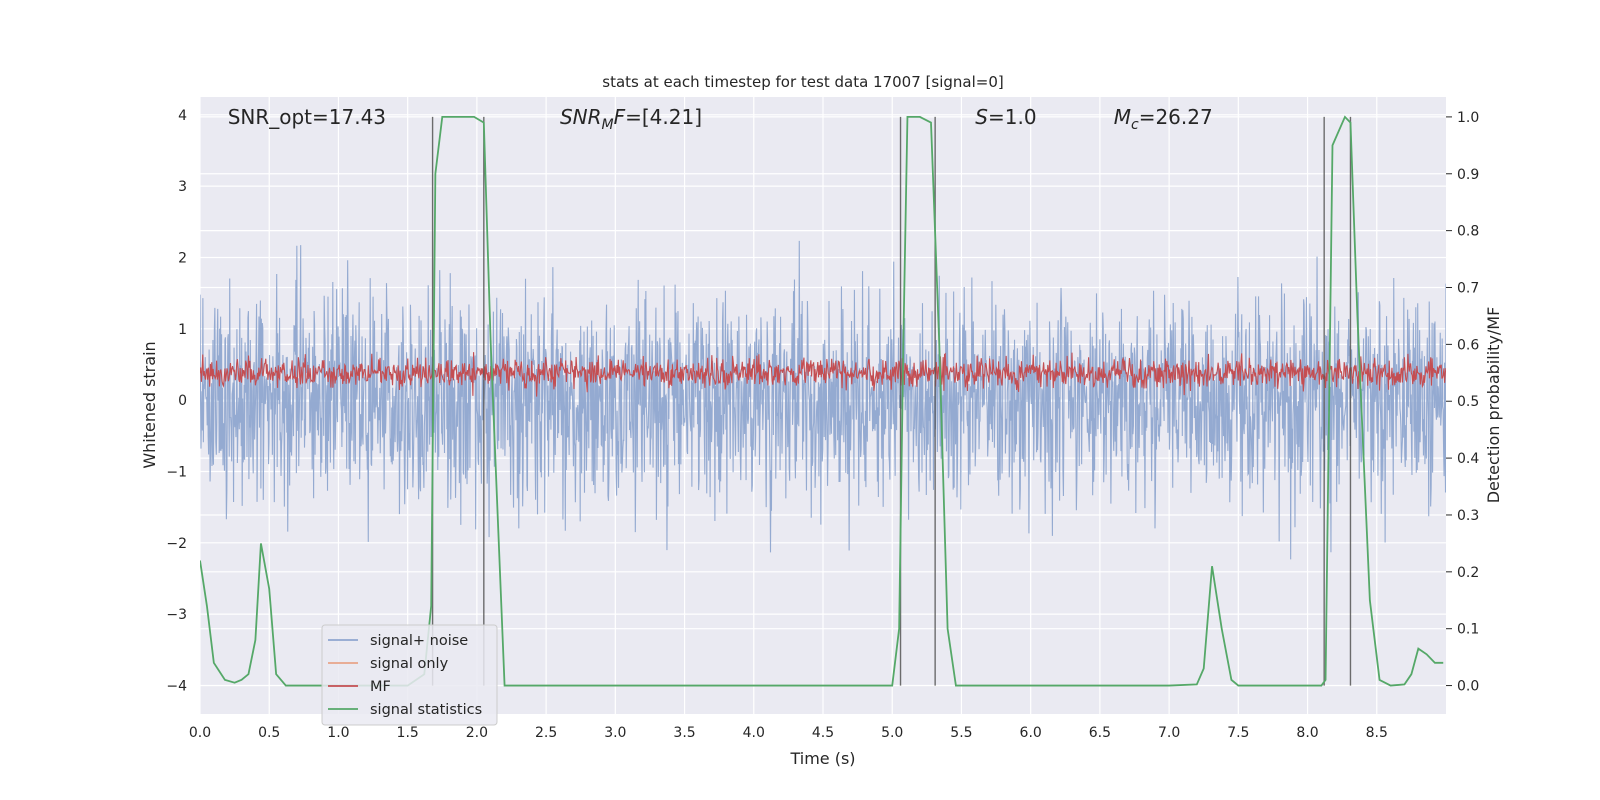 This screenshot has width=1600, height=800. Describe the element at coordinates (200, 733) in the screenshot. I see `x-tick-label: 0.0` at that location.